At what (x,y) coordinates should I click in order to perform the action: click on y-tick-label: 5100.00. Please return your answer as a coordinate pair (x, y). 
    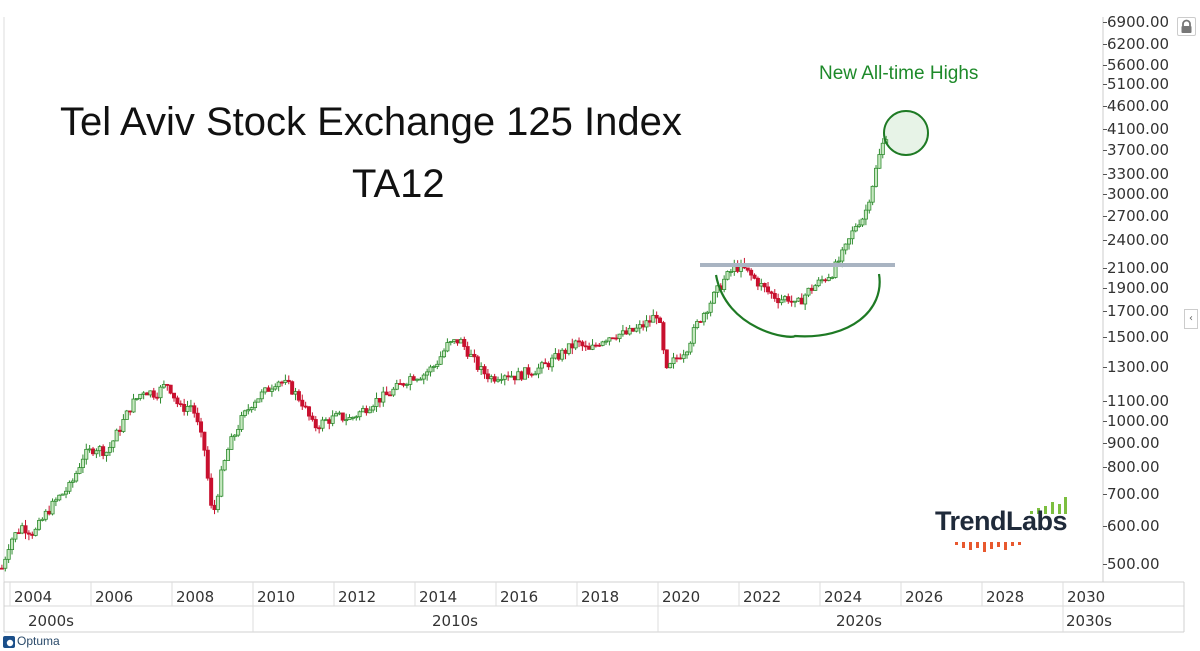
    Looking at the image, I should click on (1136, 84).